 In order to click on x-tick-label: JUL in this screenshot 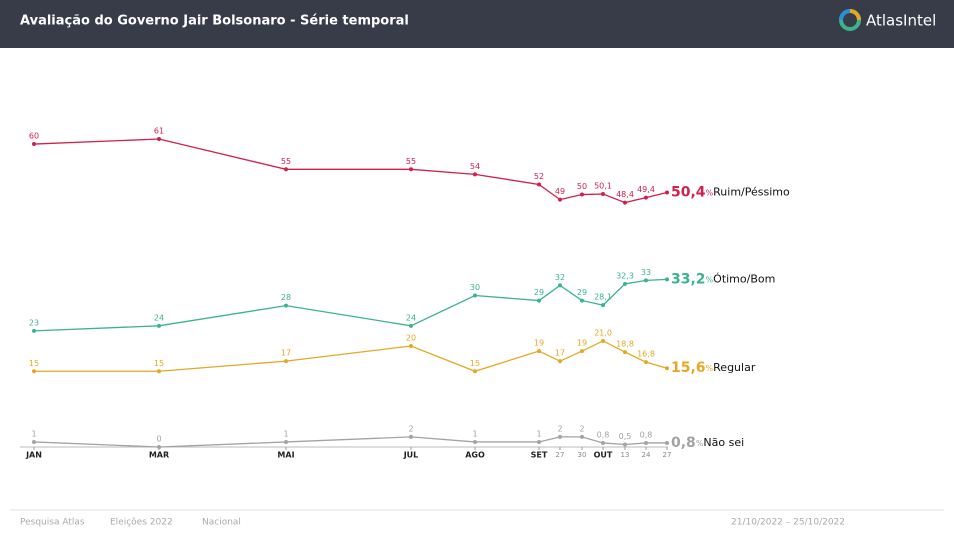, I will do `click(411, 455)`.